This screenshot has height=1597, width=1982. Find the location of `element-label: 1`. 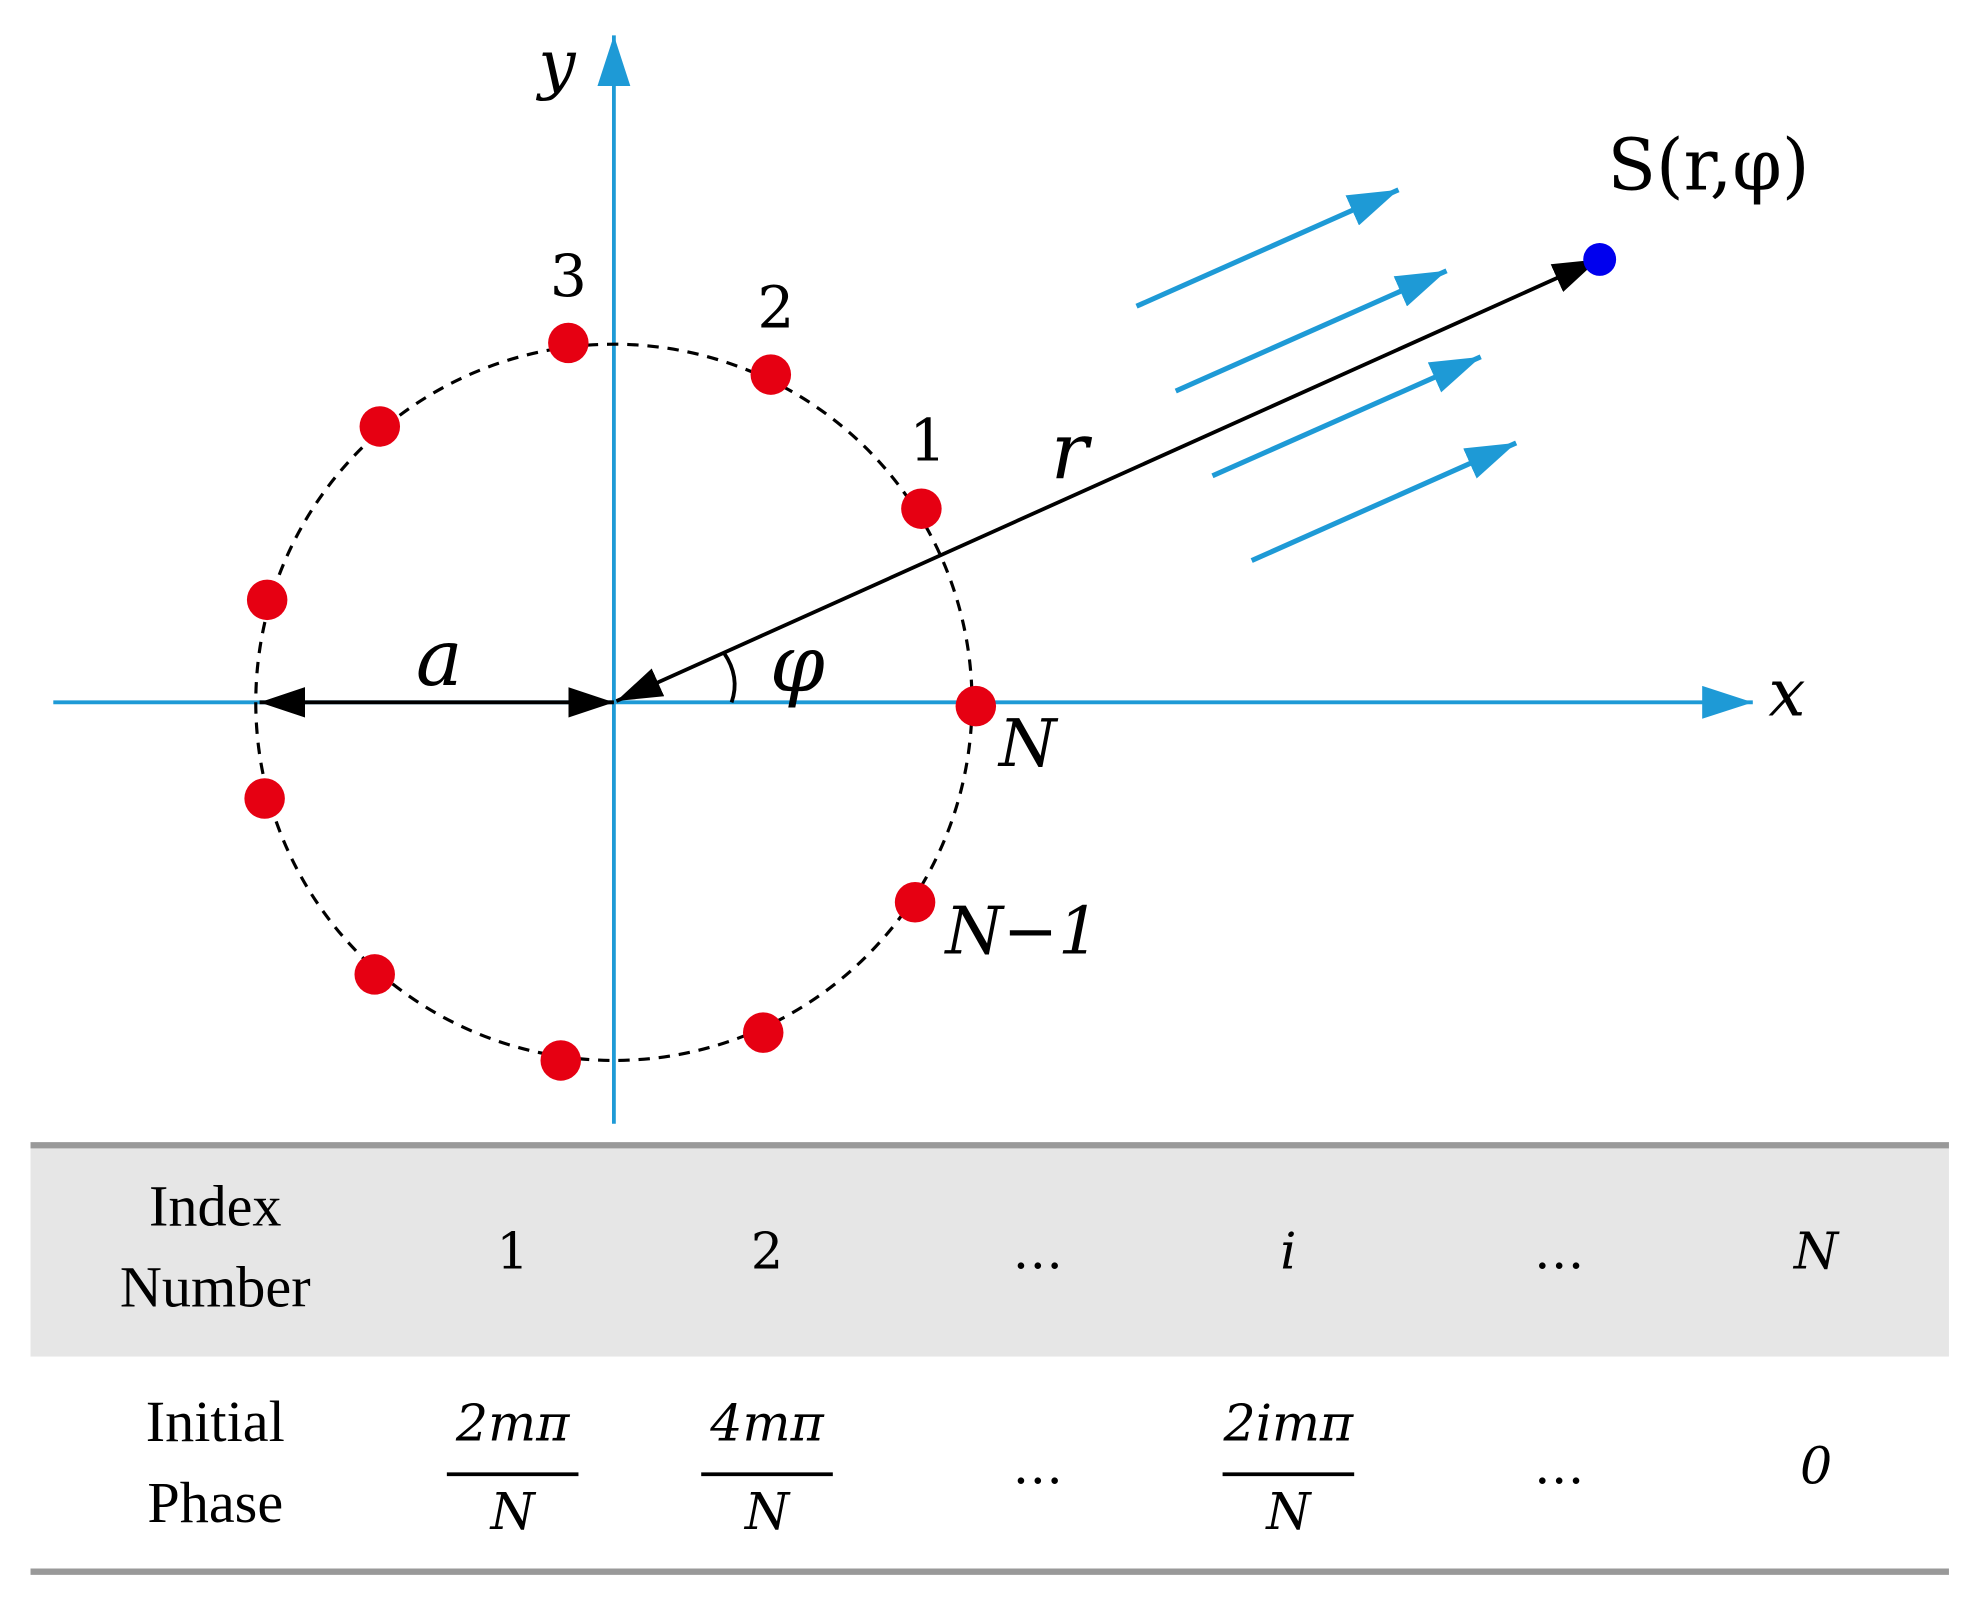

element-label: 1 is located at coordinates (927, 440).